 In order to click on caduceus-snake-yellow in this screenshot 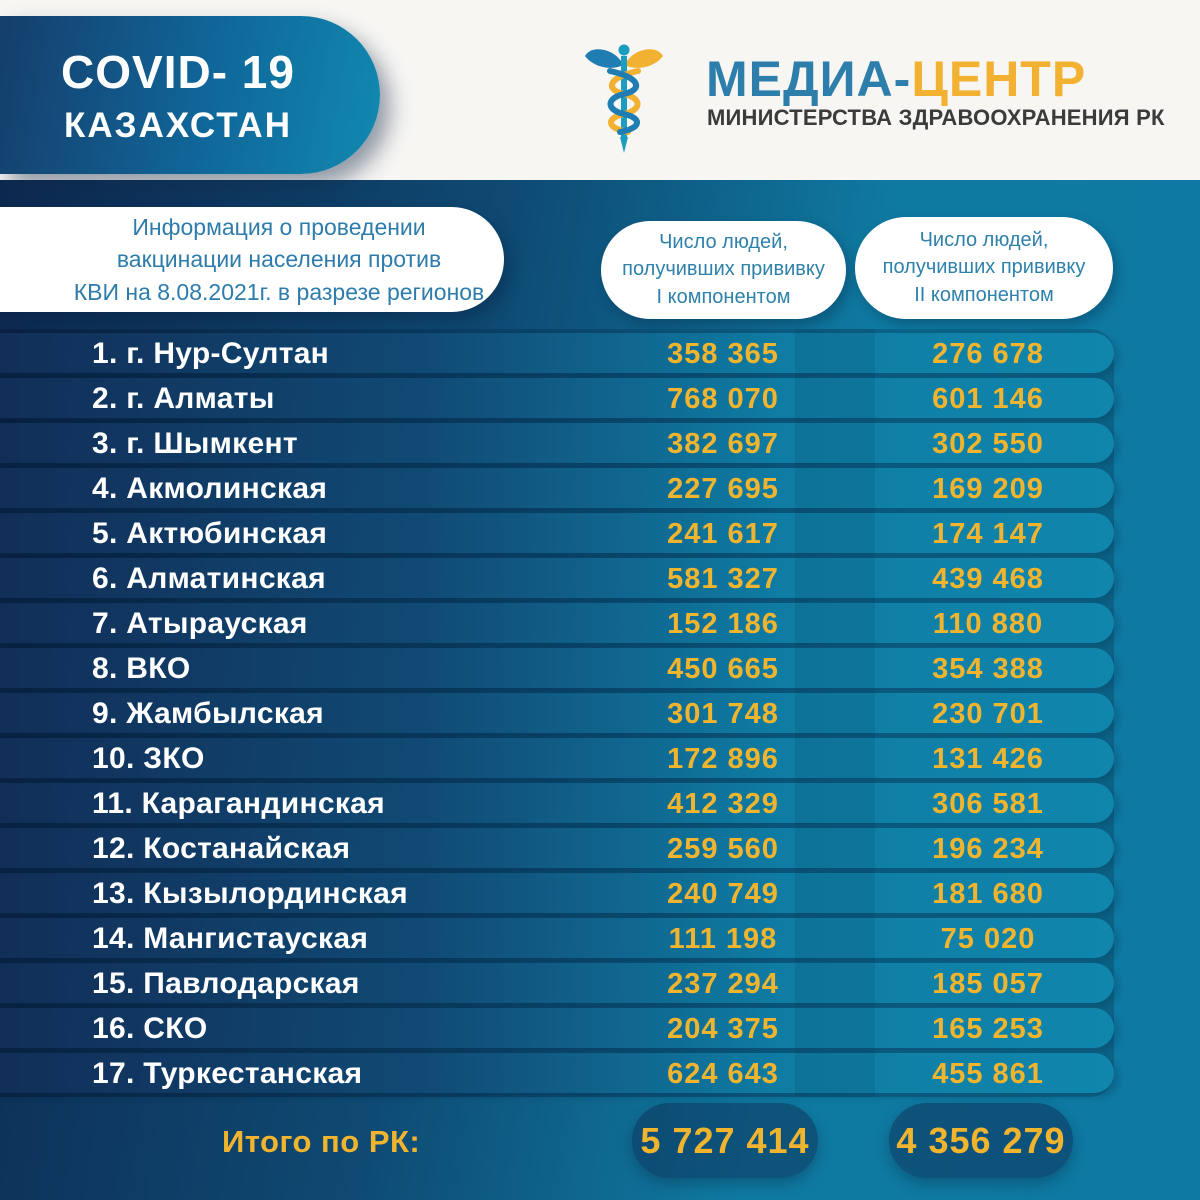, I will do `click(624, 101)`.